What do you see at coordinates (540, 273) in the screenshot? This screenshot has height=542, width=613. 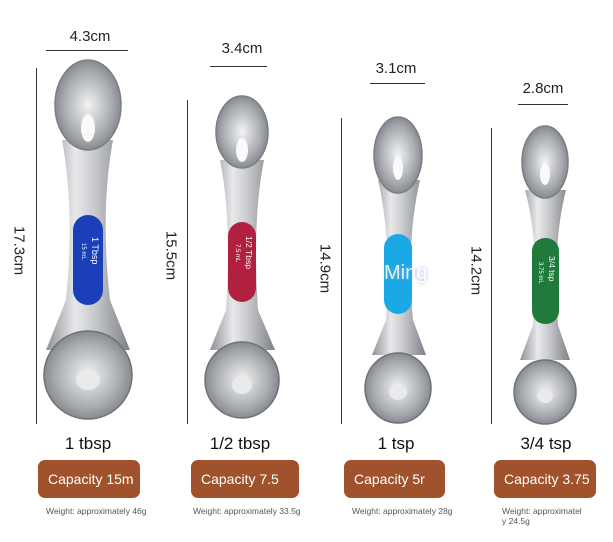 I see `spoon-4-handle-sub: 3.75 mL` at bounding box center [540, 273].